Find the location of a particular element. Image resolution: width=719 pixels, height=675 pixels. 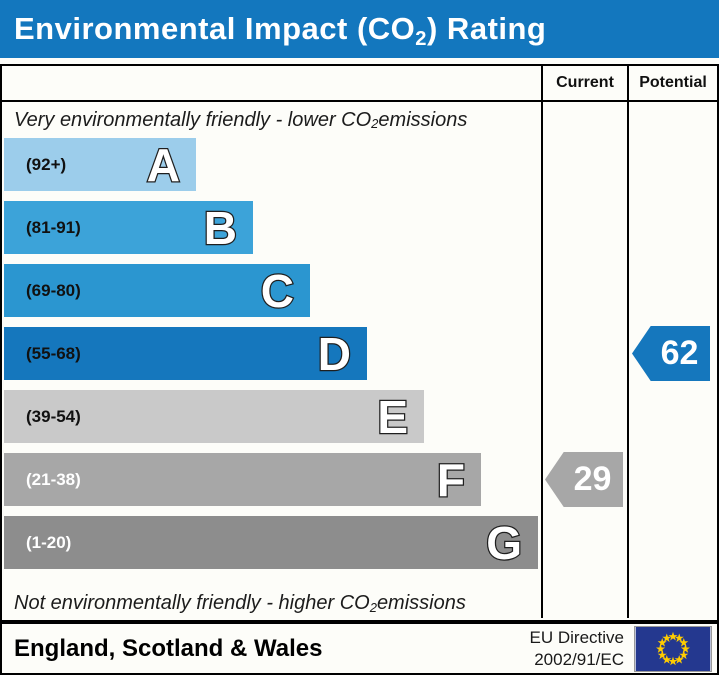

current-column-header: Current is located at coordinates (585, 82).